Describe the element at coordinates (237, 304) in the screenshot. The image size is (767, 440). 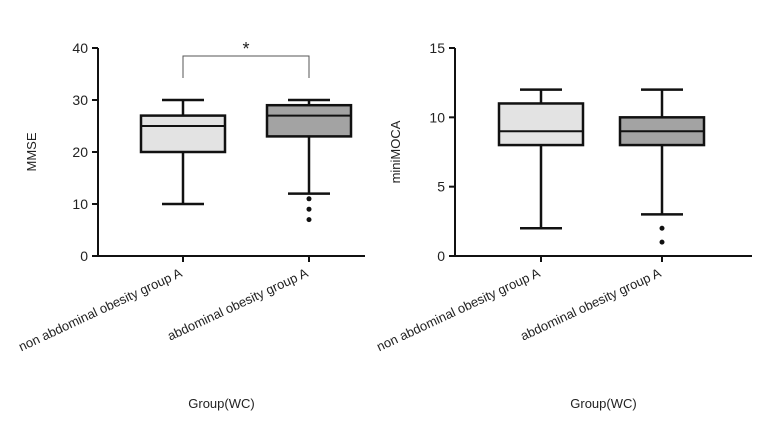
I see `x-tick-label: abdominal obesity group A` at that location.